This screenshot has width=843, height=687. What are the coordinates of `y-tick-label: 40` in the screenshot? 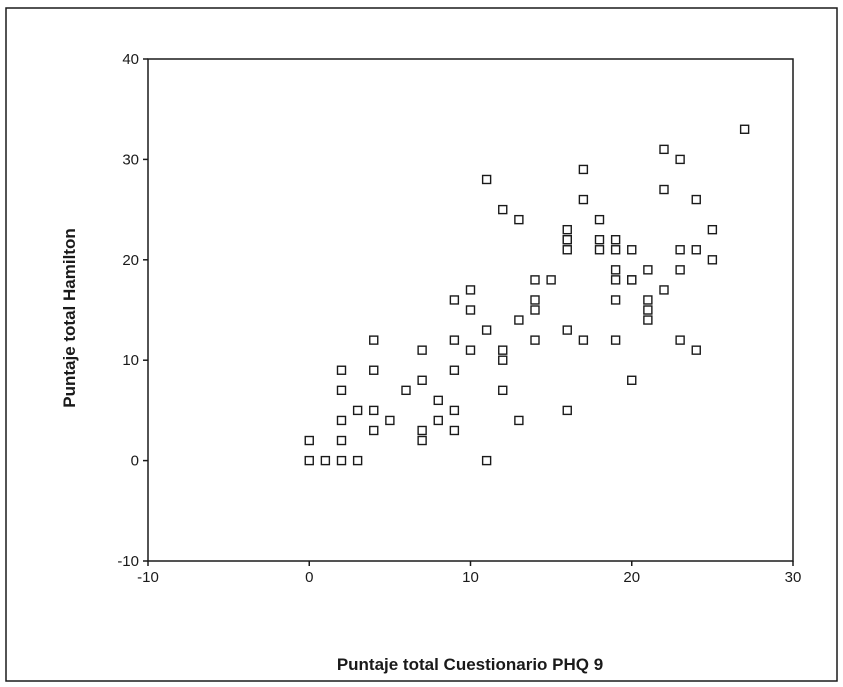 It's located at (130, 59).